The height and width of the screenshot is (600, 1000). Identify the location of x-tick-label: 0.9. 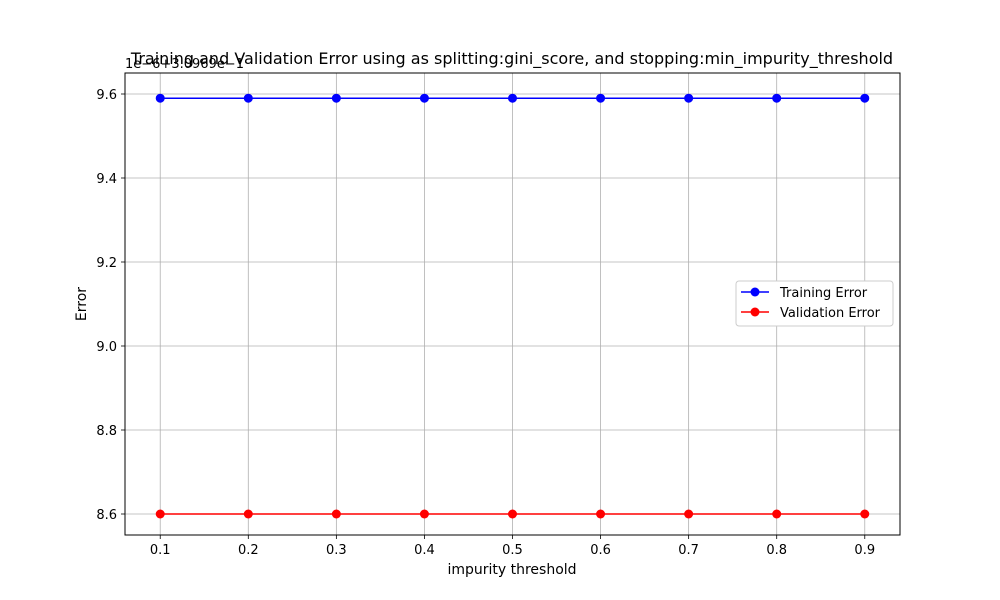
(864, 550).